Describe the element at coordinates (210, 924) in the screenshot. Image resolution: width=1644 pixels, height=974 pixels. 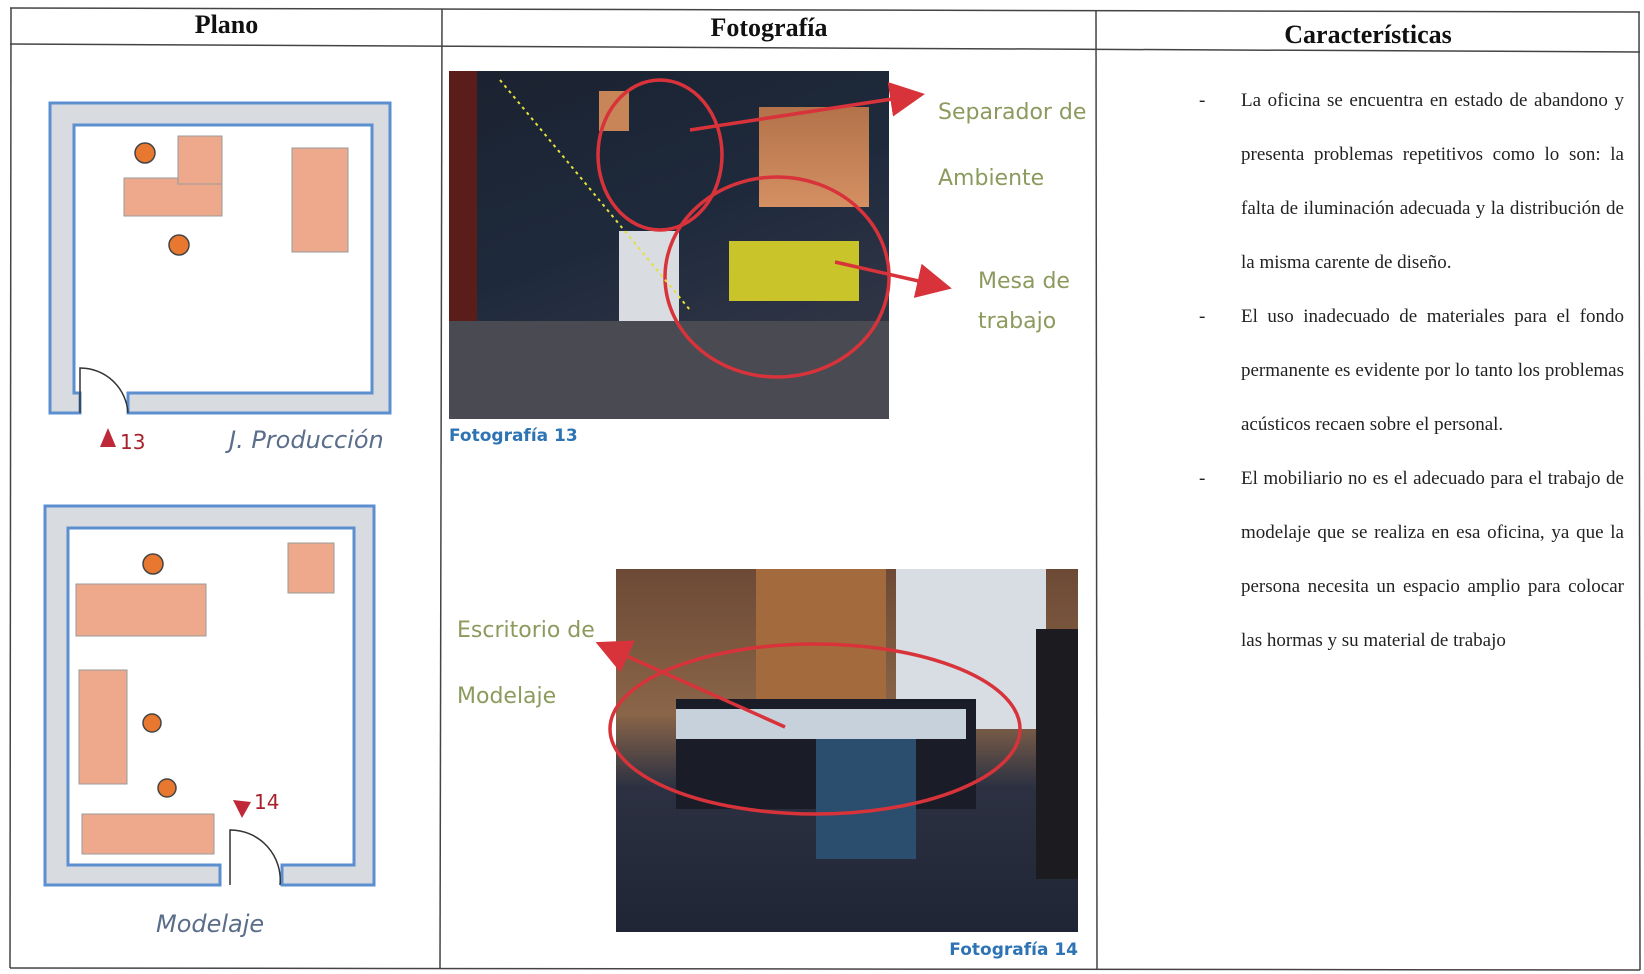
I see `plan-name: Modelaje` at that location.